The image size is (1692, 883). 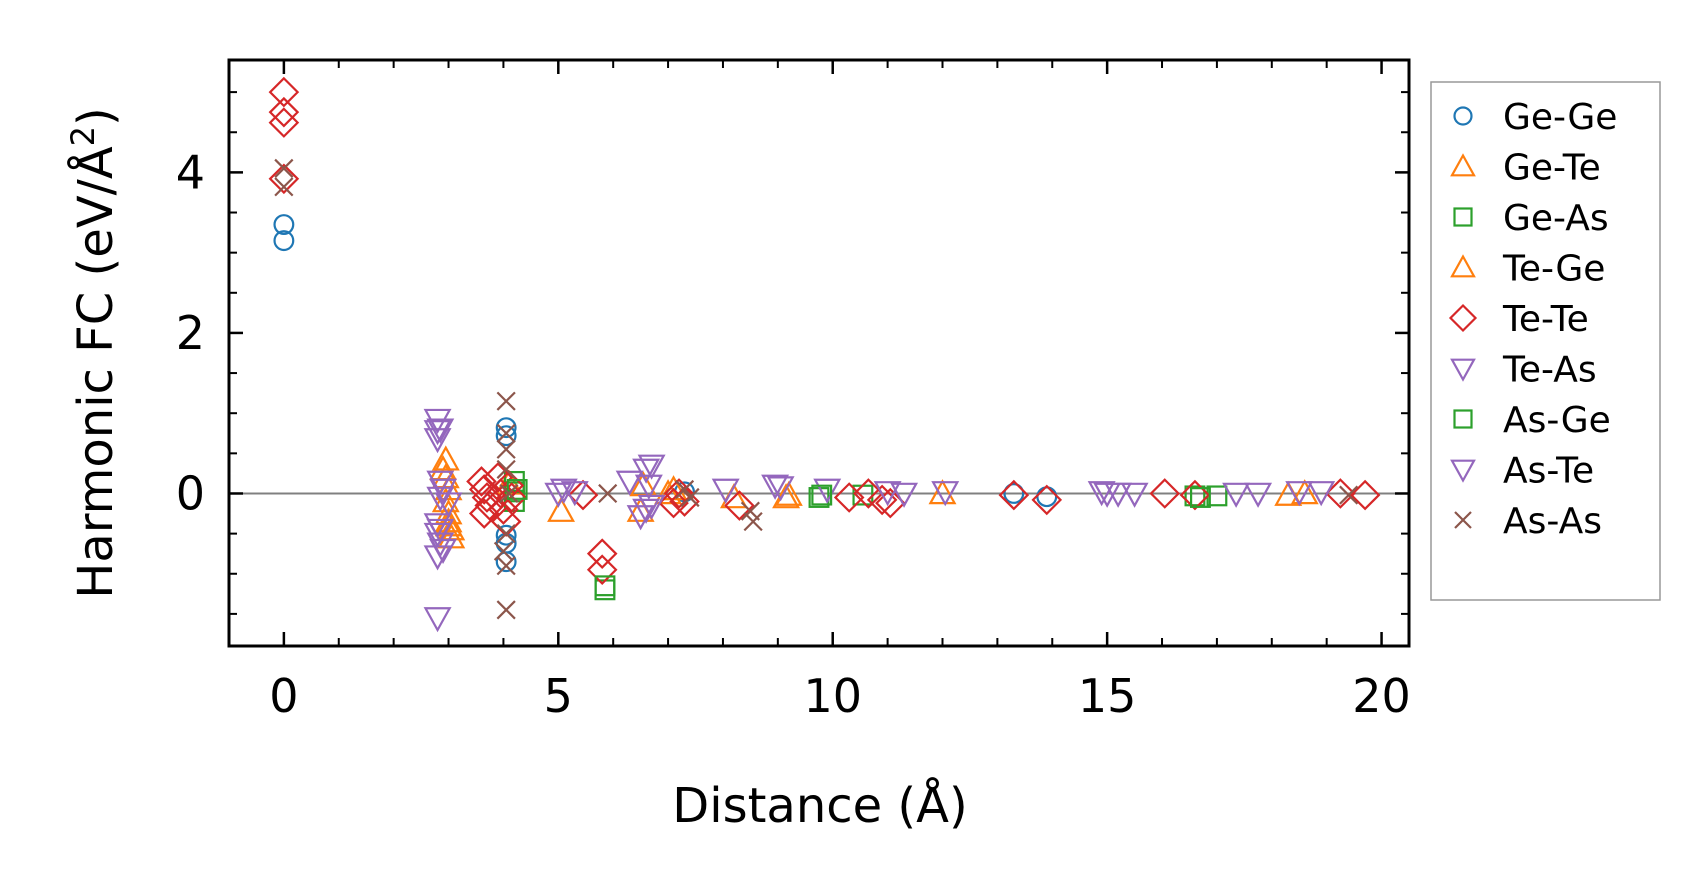 I want to click on legend-label: As-Ge, so click(x=1557, y=420).